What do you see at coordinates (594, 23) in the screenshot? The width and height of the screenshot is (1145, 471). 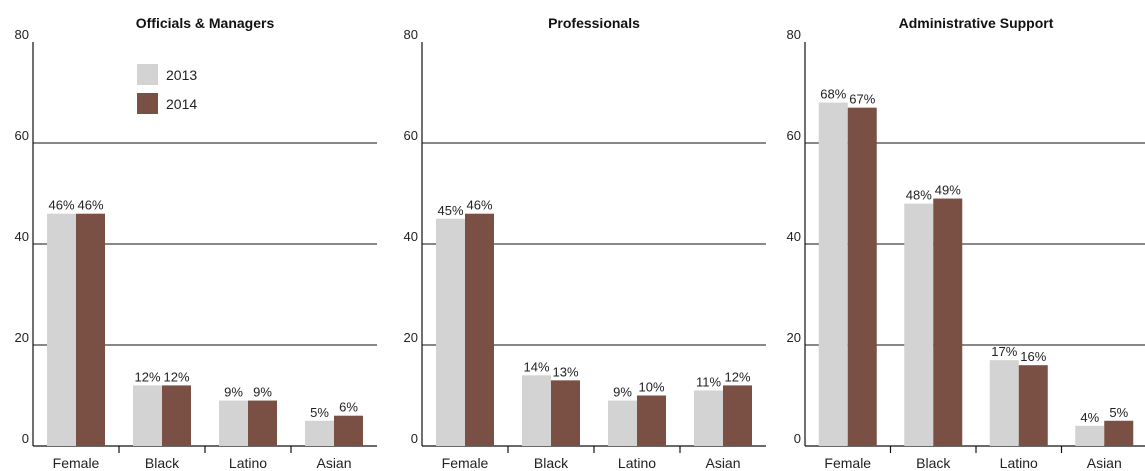 I see `chart-title: Professionals` at bounding box center [594, 23].